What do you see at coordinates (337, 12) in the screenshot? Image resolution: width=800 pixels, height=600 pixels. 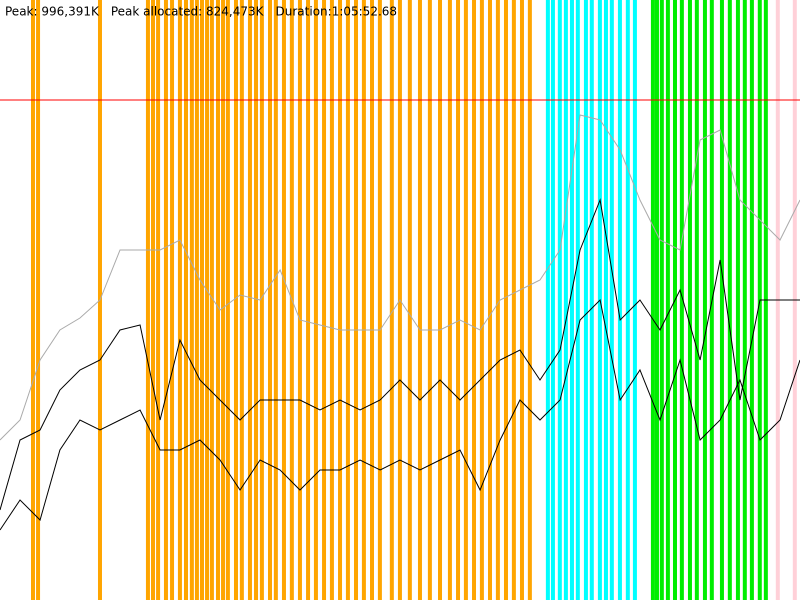 I see `header-label: Duration:1:05:52.68` at bounding box center [337, 12].